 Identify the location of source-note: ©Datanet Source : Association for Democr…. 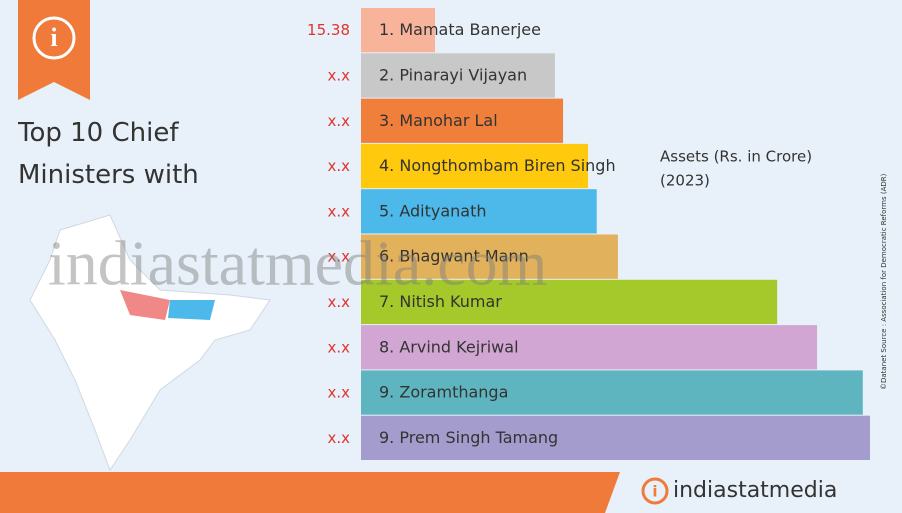
(884, 281).